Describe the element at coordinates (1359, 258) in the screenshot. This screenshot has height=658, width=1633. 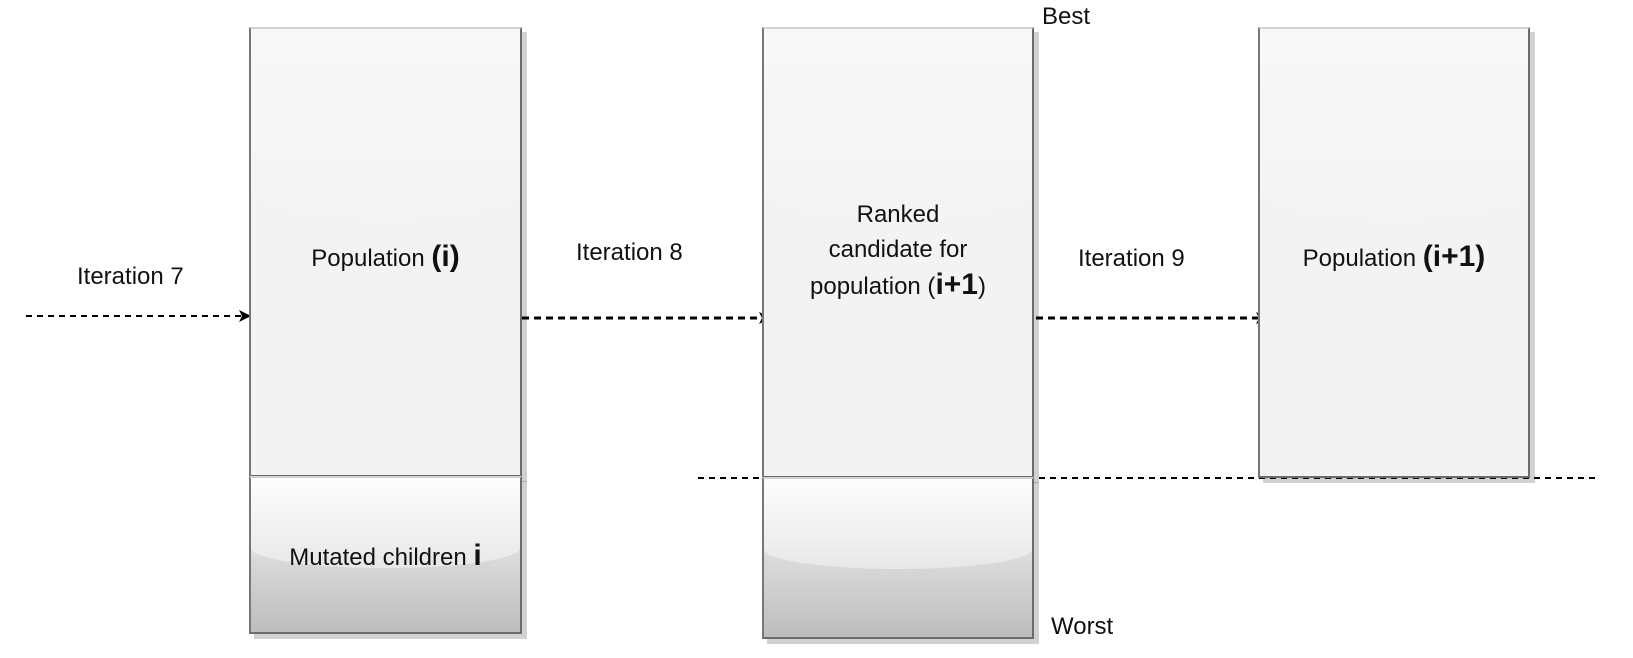
I see `population-next-text: Population` at that location.